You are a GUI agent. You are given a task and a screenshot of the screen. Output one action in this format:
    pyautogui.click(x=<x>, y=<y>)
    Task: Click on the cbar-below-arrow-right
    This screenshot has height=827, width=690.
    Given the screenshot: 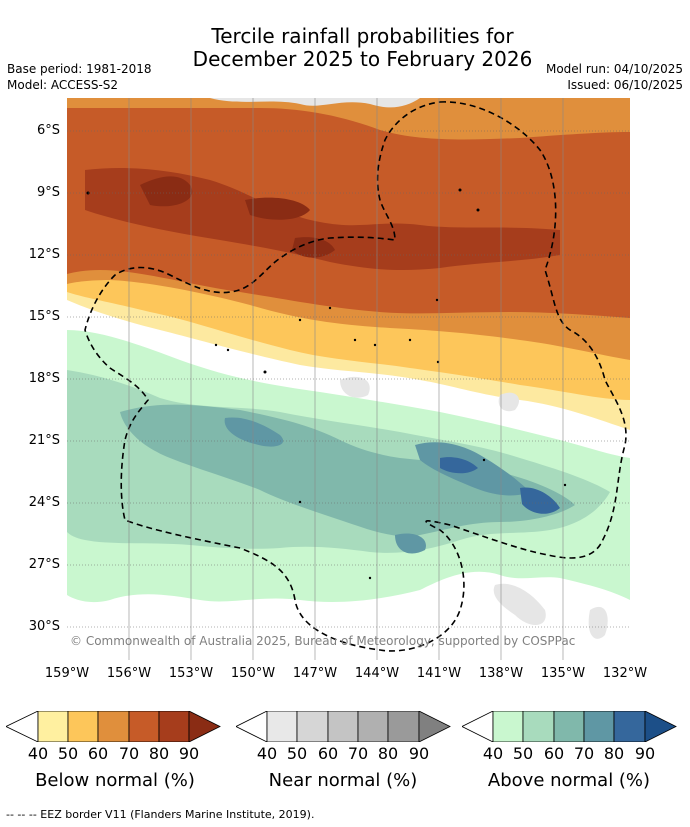 What is the action you would take?
    pyautogui.click(x=204, y=726)
    